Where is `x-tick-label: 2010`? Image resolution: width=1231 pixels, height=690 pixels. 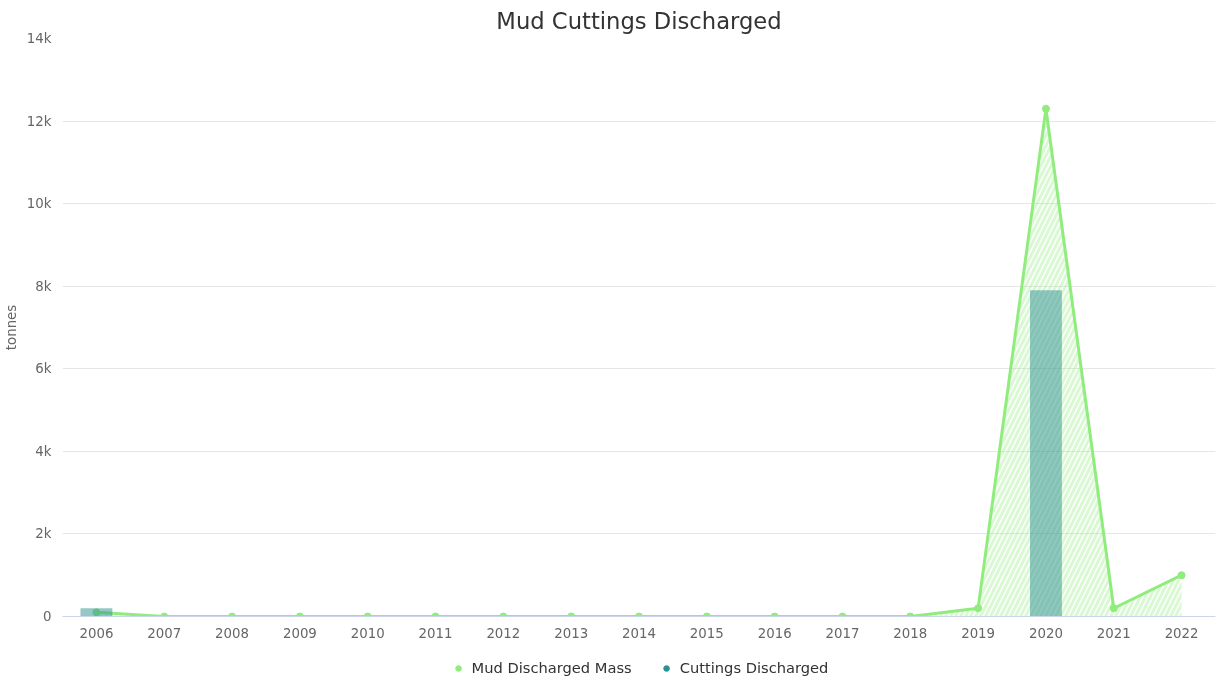
x-tick-label: 2010 is located at coordinates (367, 633).